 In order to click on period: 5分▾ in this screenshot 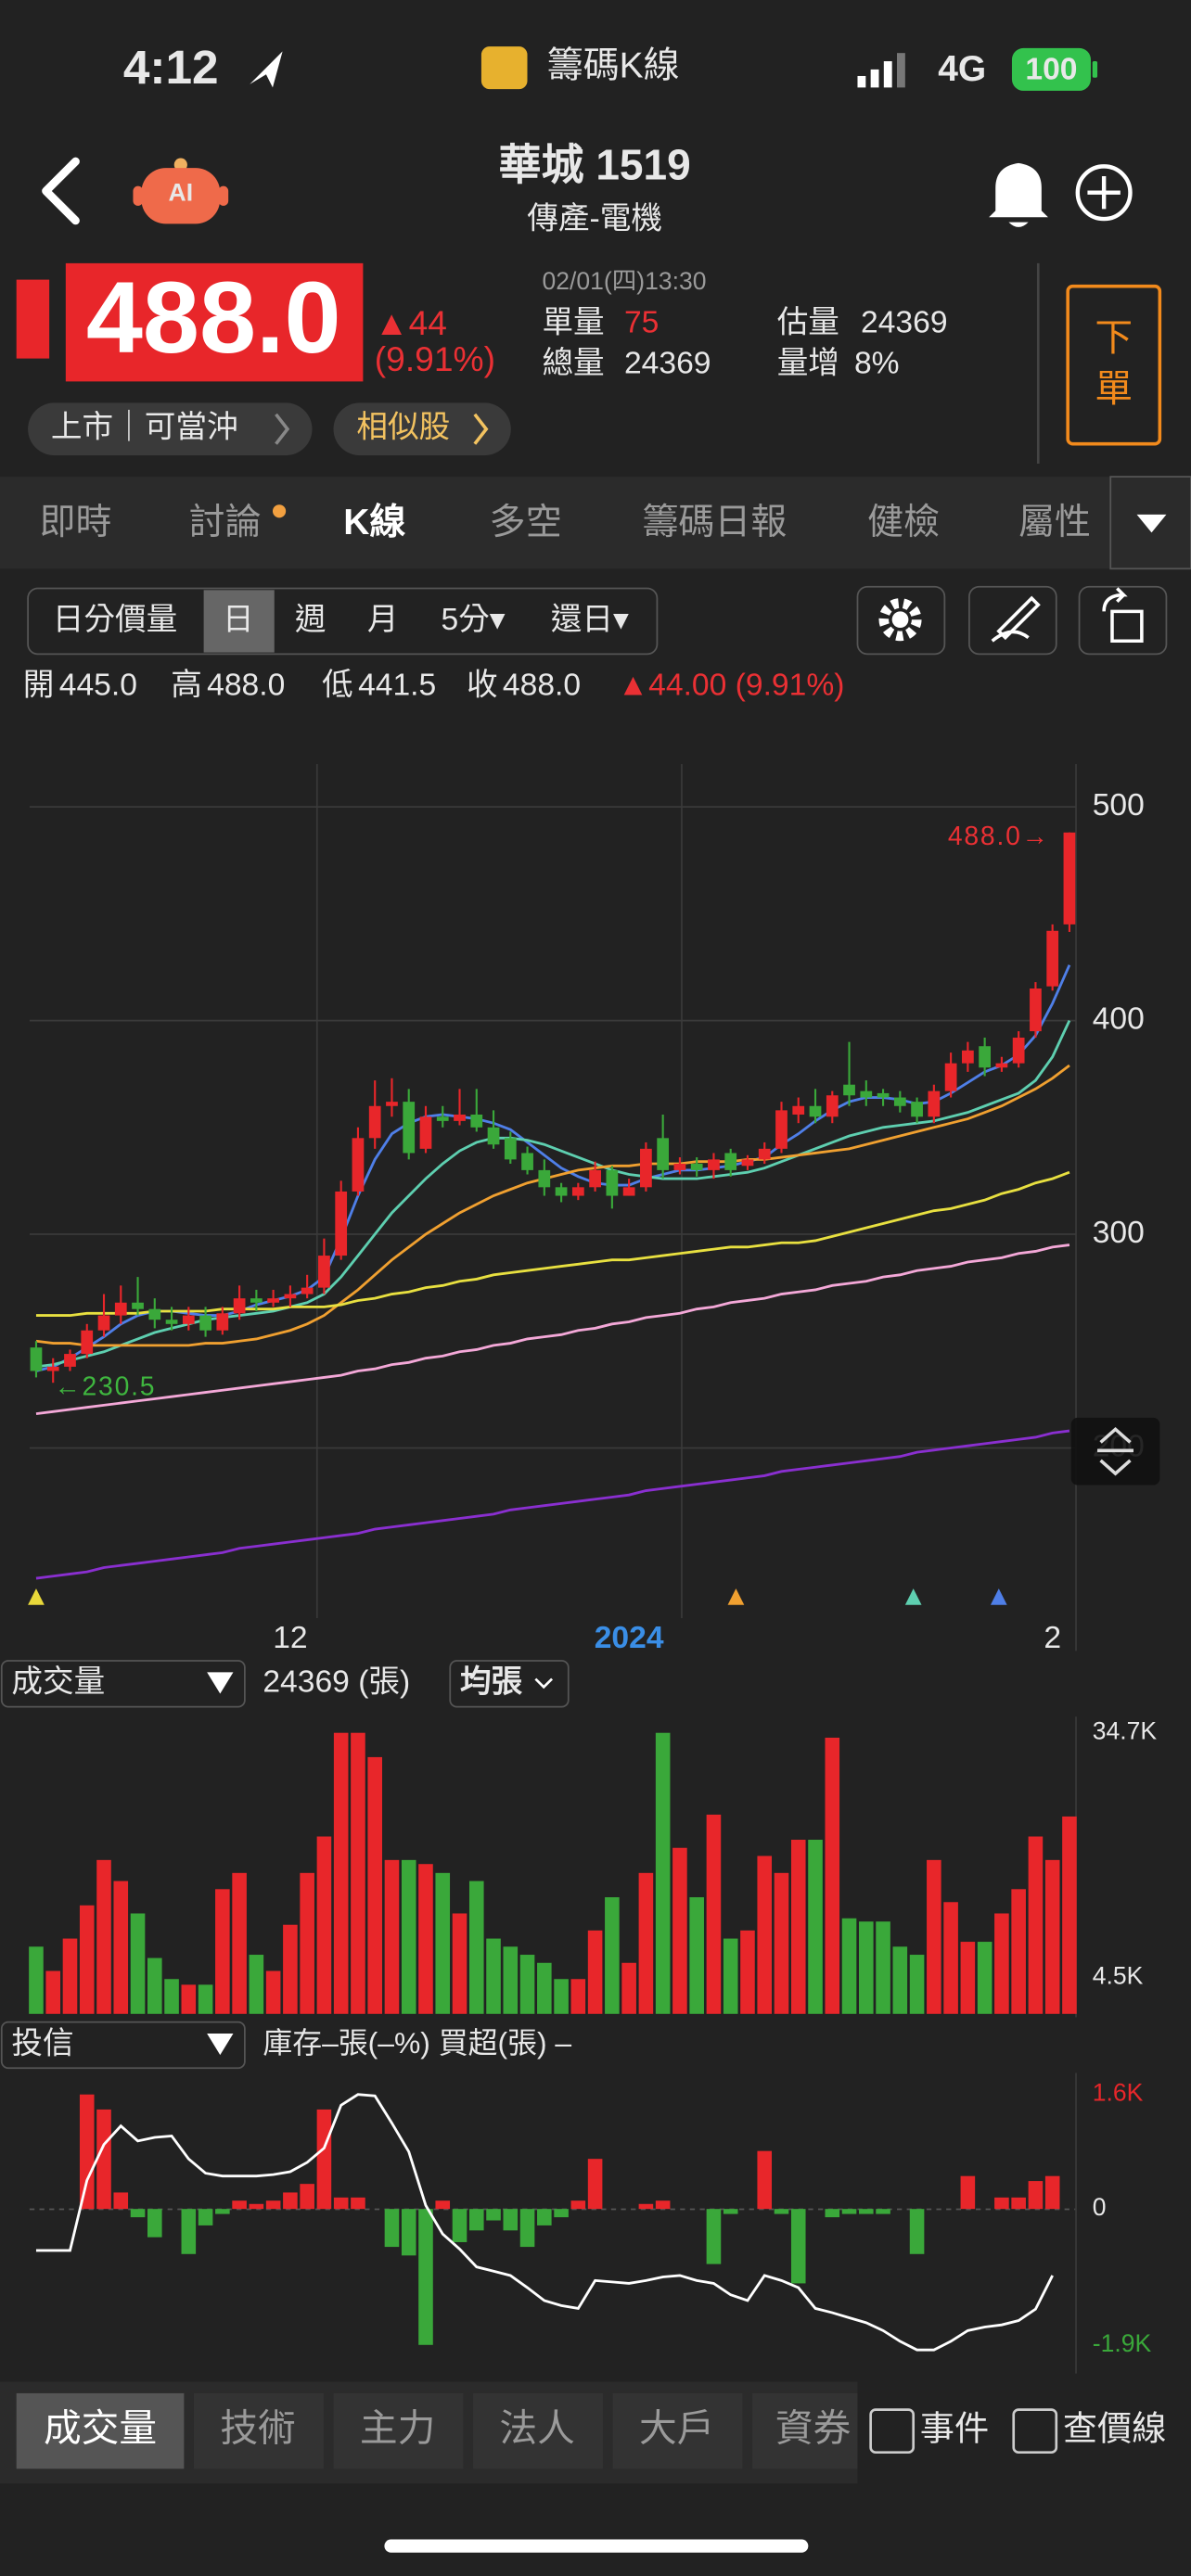, I will do `click(473, 620)`.